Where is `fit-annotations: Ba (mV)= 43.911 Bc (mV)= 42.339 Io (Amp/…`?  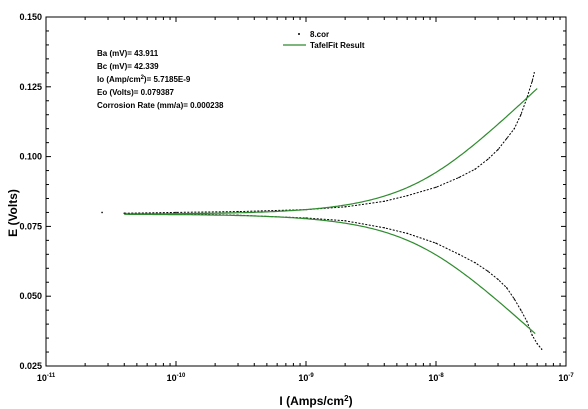 fit-annotations: Ba (mV)= 43.911 Bc (mV)= 42.339 Io (Amp/… is located at coordinates (160, 79).